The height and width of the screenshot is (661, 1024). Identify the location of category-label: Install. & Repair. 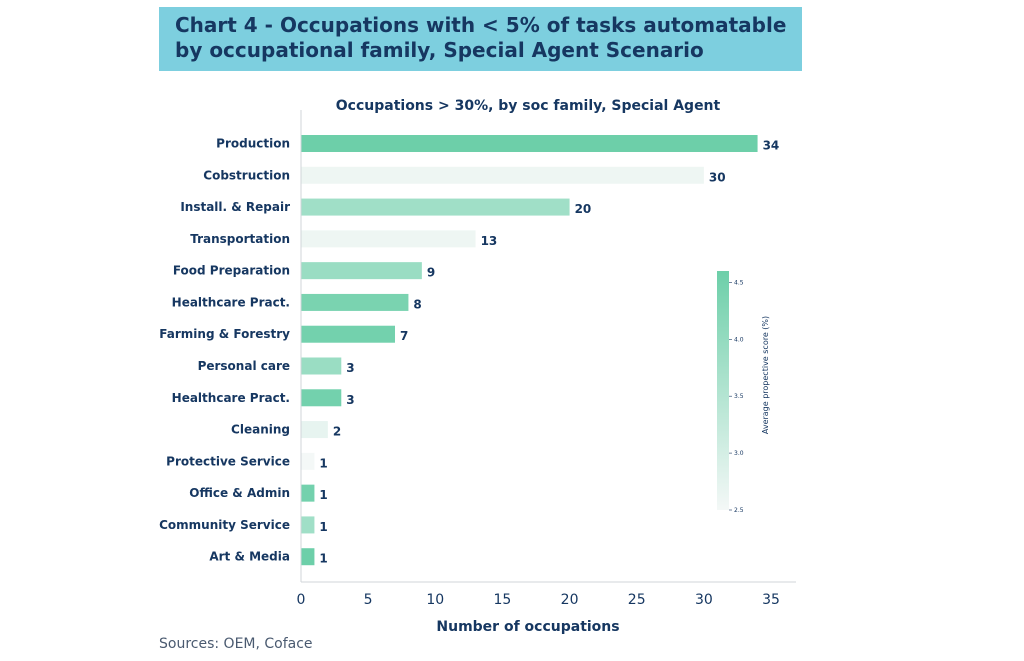
(235, 207).